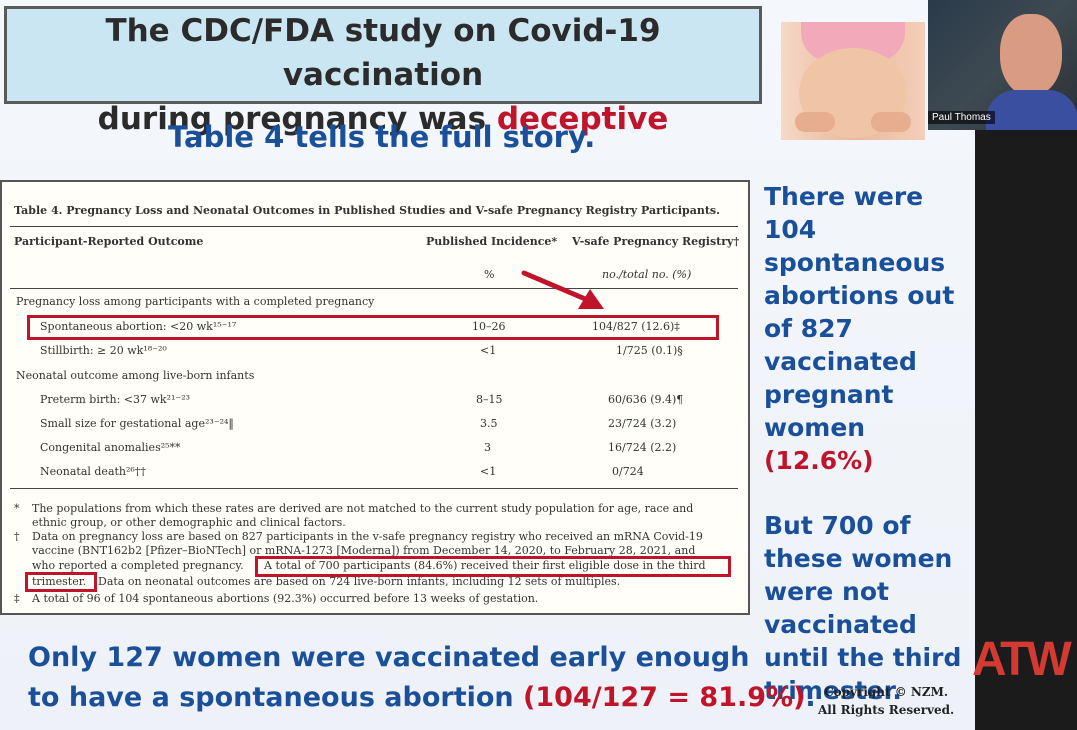 Image resolution: width=1077 pixels, height=730 pixels. What do you see at coordinates (646, 399) in the screenshot?
I see `row-vsafe-preterm-birth: 60/636 (9.4)¶` at bounding box center [646, 399].